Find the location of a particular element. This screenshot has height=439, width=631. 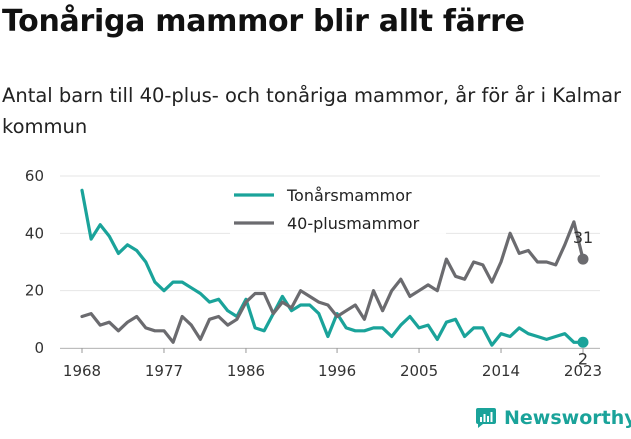

x-tick-label: 2023 is located at coordinates (583, 371).